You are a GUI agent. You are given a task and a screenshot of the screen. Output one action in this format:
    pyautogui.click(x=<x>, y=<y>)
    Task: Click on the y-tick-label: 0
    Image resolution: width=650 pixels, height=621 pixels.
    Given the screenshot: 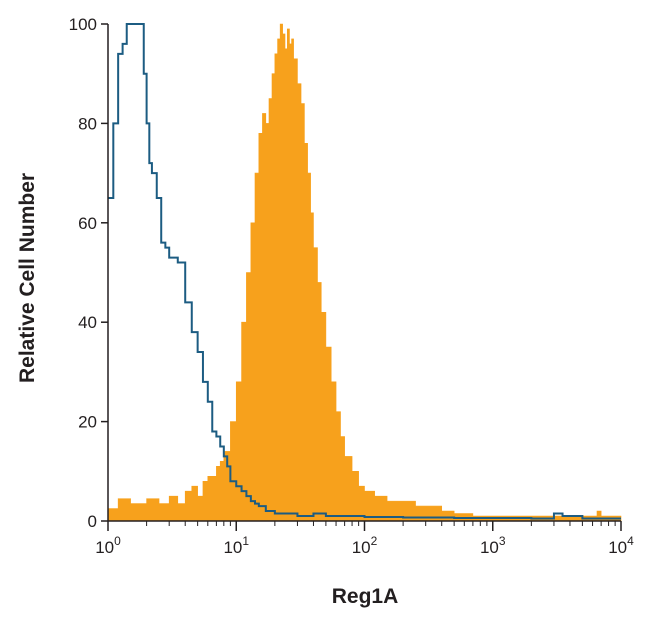 What is the action you would take?
    pyautogui.click(x=92, y=521)
    